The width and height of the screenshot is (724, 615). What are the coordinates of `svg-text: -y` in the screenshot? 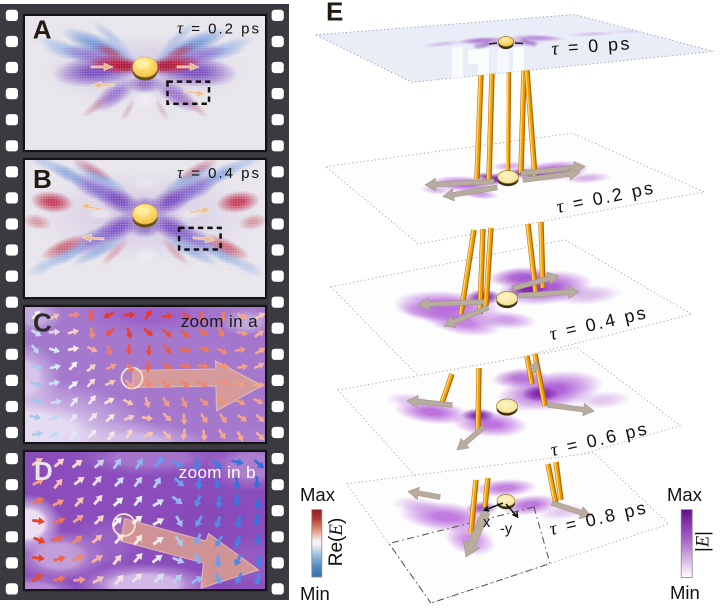 It's located at (506, 530).